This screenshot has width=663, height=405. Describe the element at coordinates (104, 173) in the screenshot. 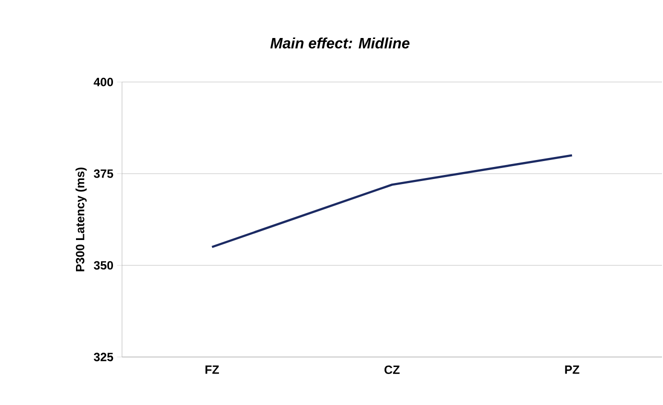

I see `y-tick-label: 375` at that location.